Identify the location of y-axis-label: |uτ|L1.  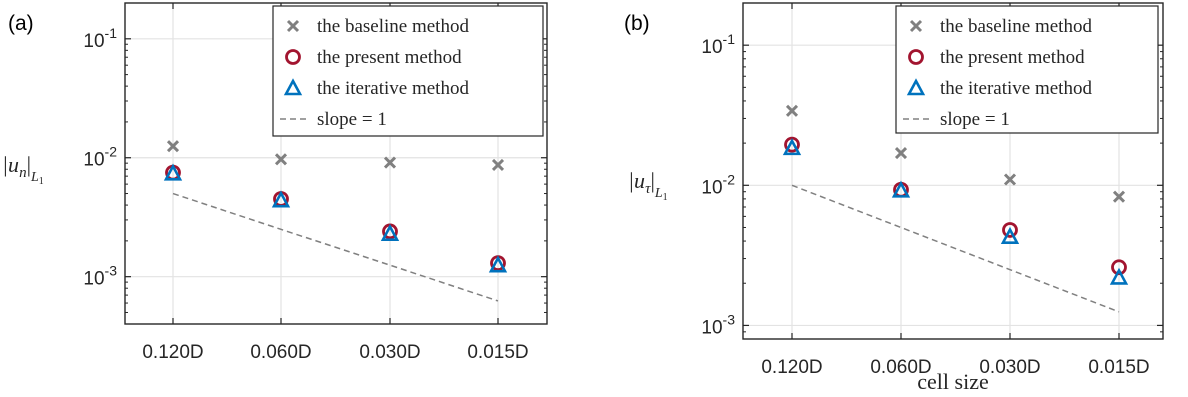
(648, 185).